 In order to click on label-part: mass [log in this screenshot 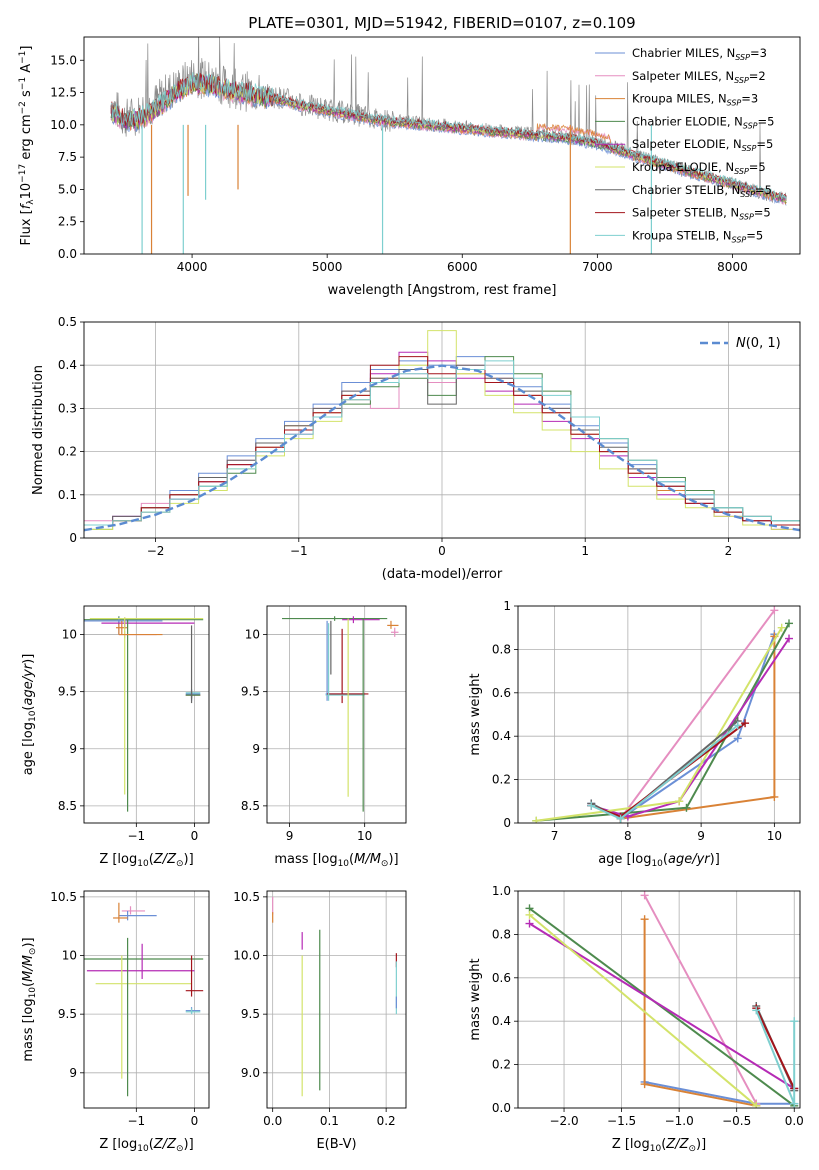, I will do `click(305, 859)`.